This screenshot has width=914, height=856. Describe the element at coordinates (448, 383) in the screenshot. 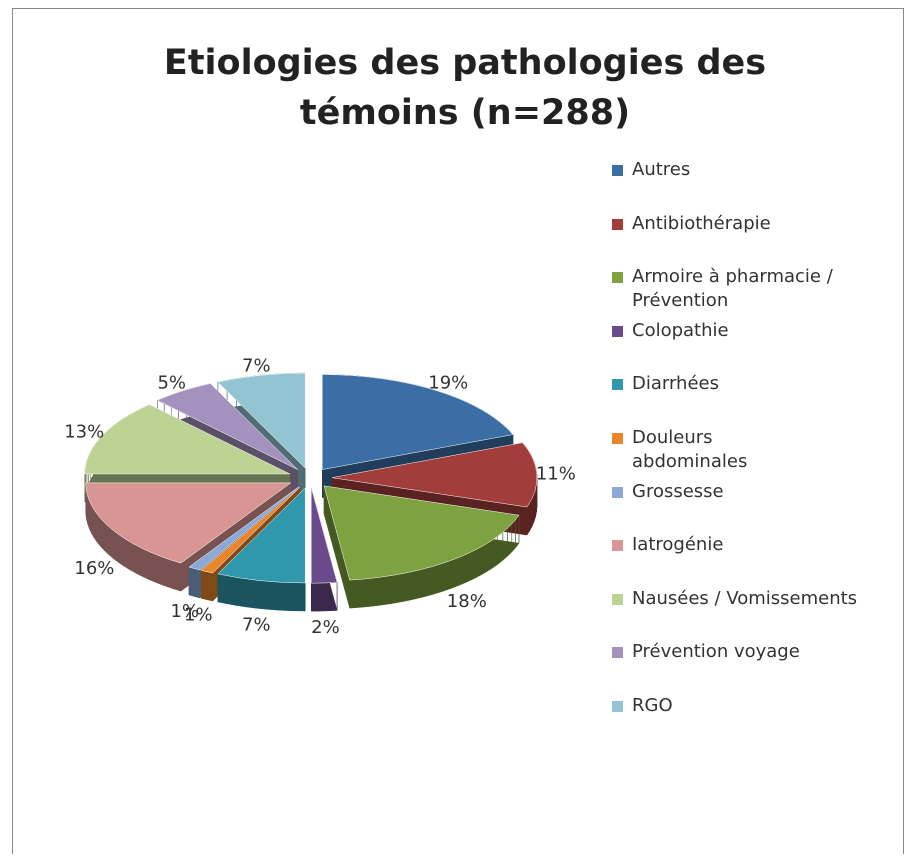

I see `data-label: 19%` at that location.